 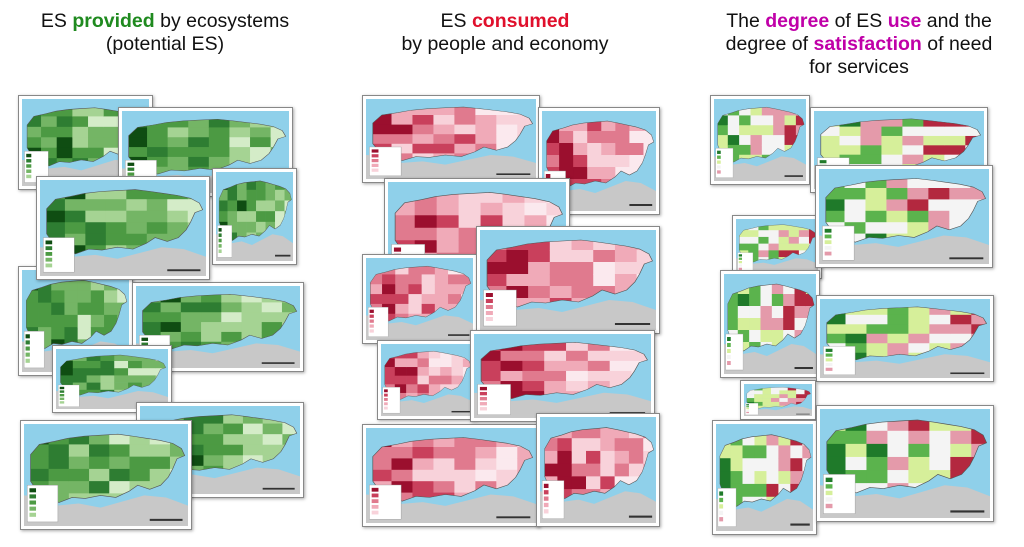 What do you see at coordinates (165, 44) in the screenshot?
I see `title-text: (potential ES)` at bounding box center [165, 44].